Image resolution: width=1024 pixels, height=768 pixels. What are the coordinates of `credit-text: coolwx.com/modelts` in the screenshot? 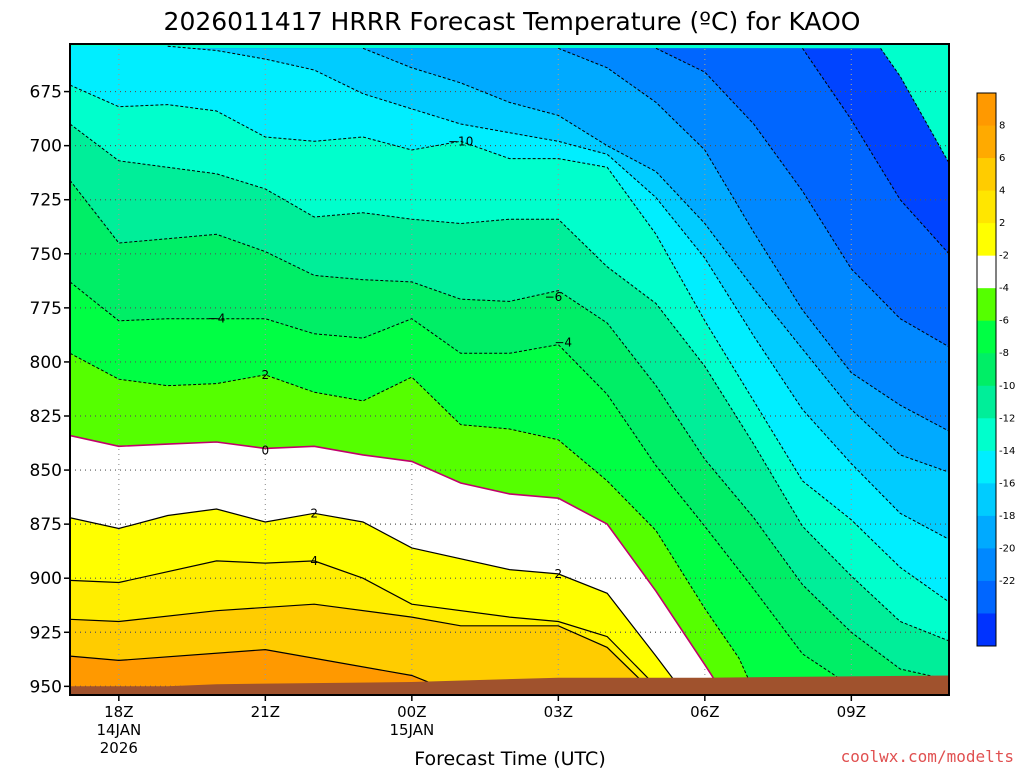 It's located at (927, 756).